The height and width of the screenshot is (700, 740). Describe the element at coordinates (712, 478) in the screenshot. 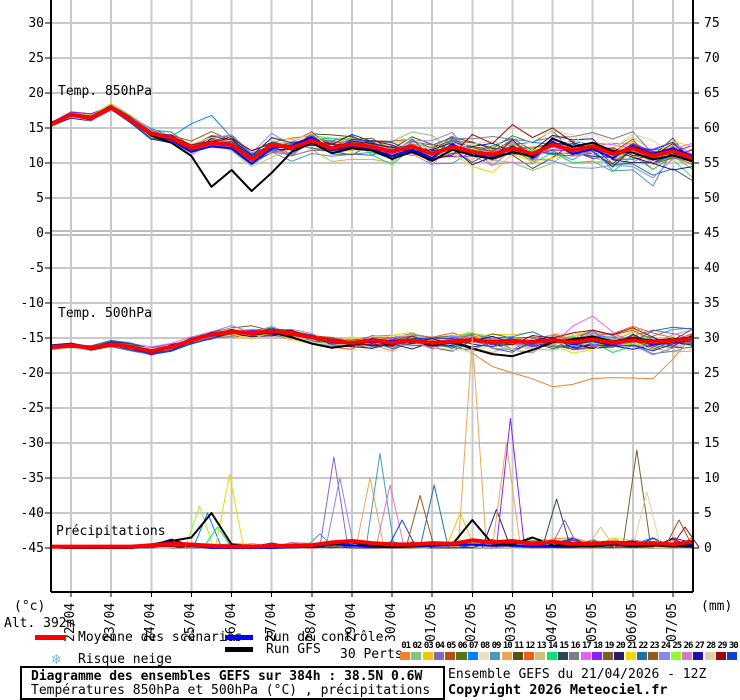

I see `right-tick-label: 10` at that location.